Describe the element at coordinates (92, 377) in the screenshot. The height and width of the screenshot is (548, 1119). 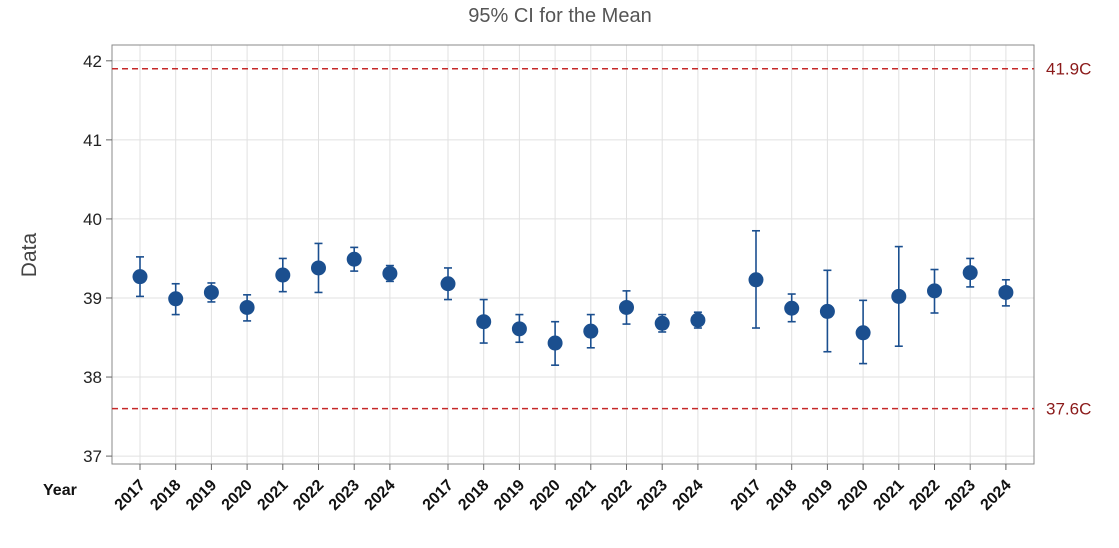
I see `y-tick-label: 38` at that location.